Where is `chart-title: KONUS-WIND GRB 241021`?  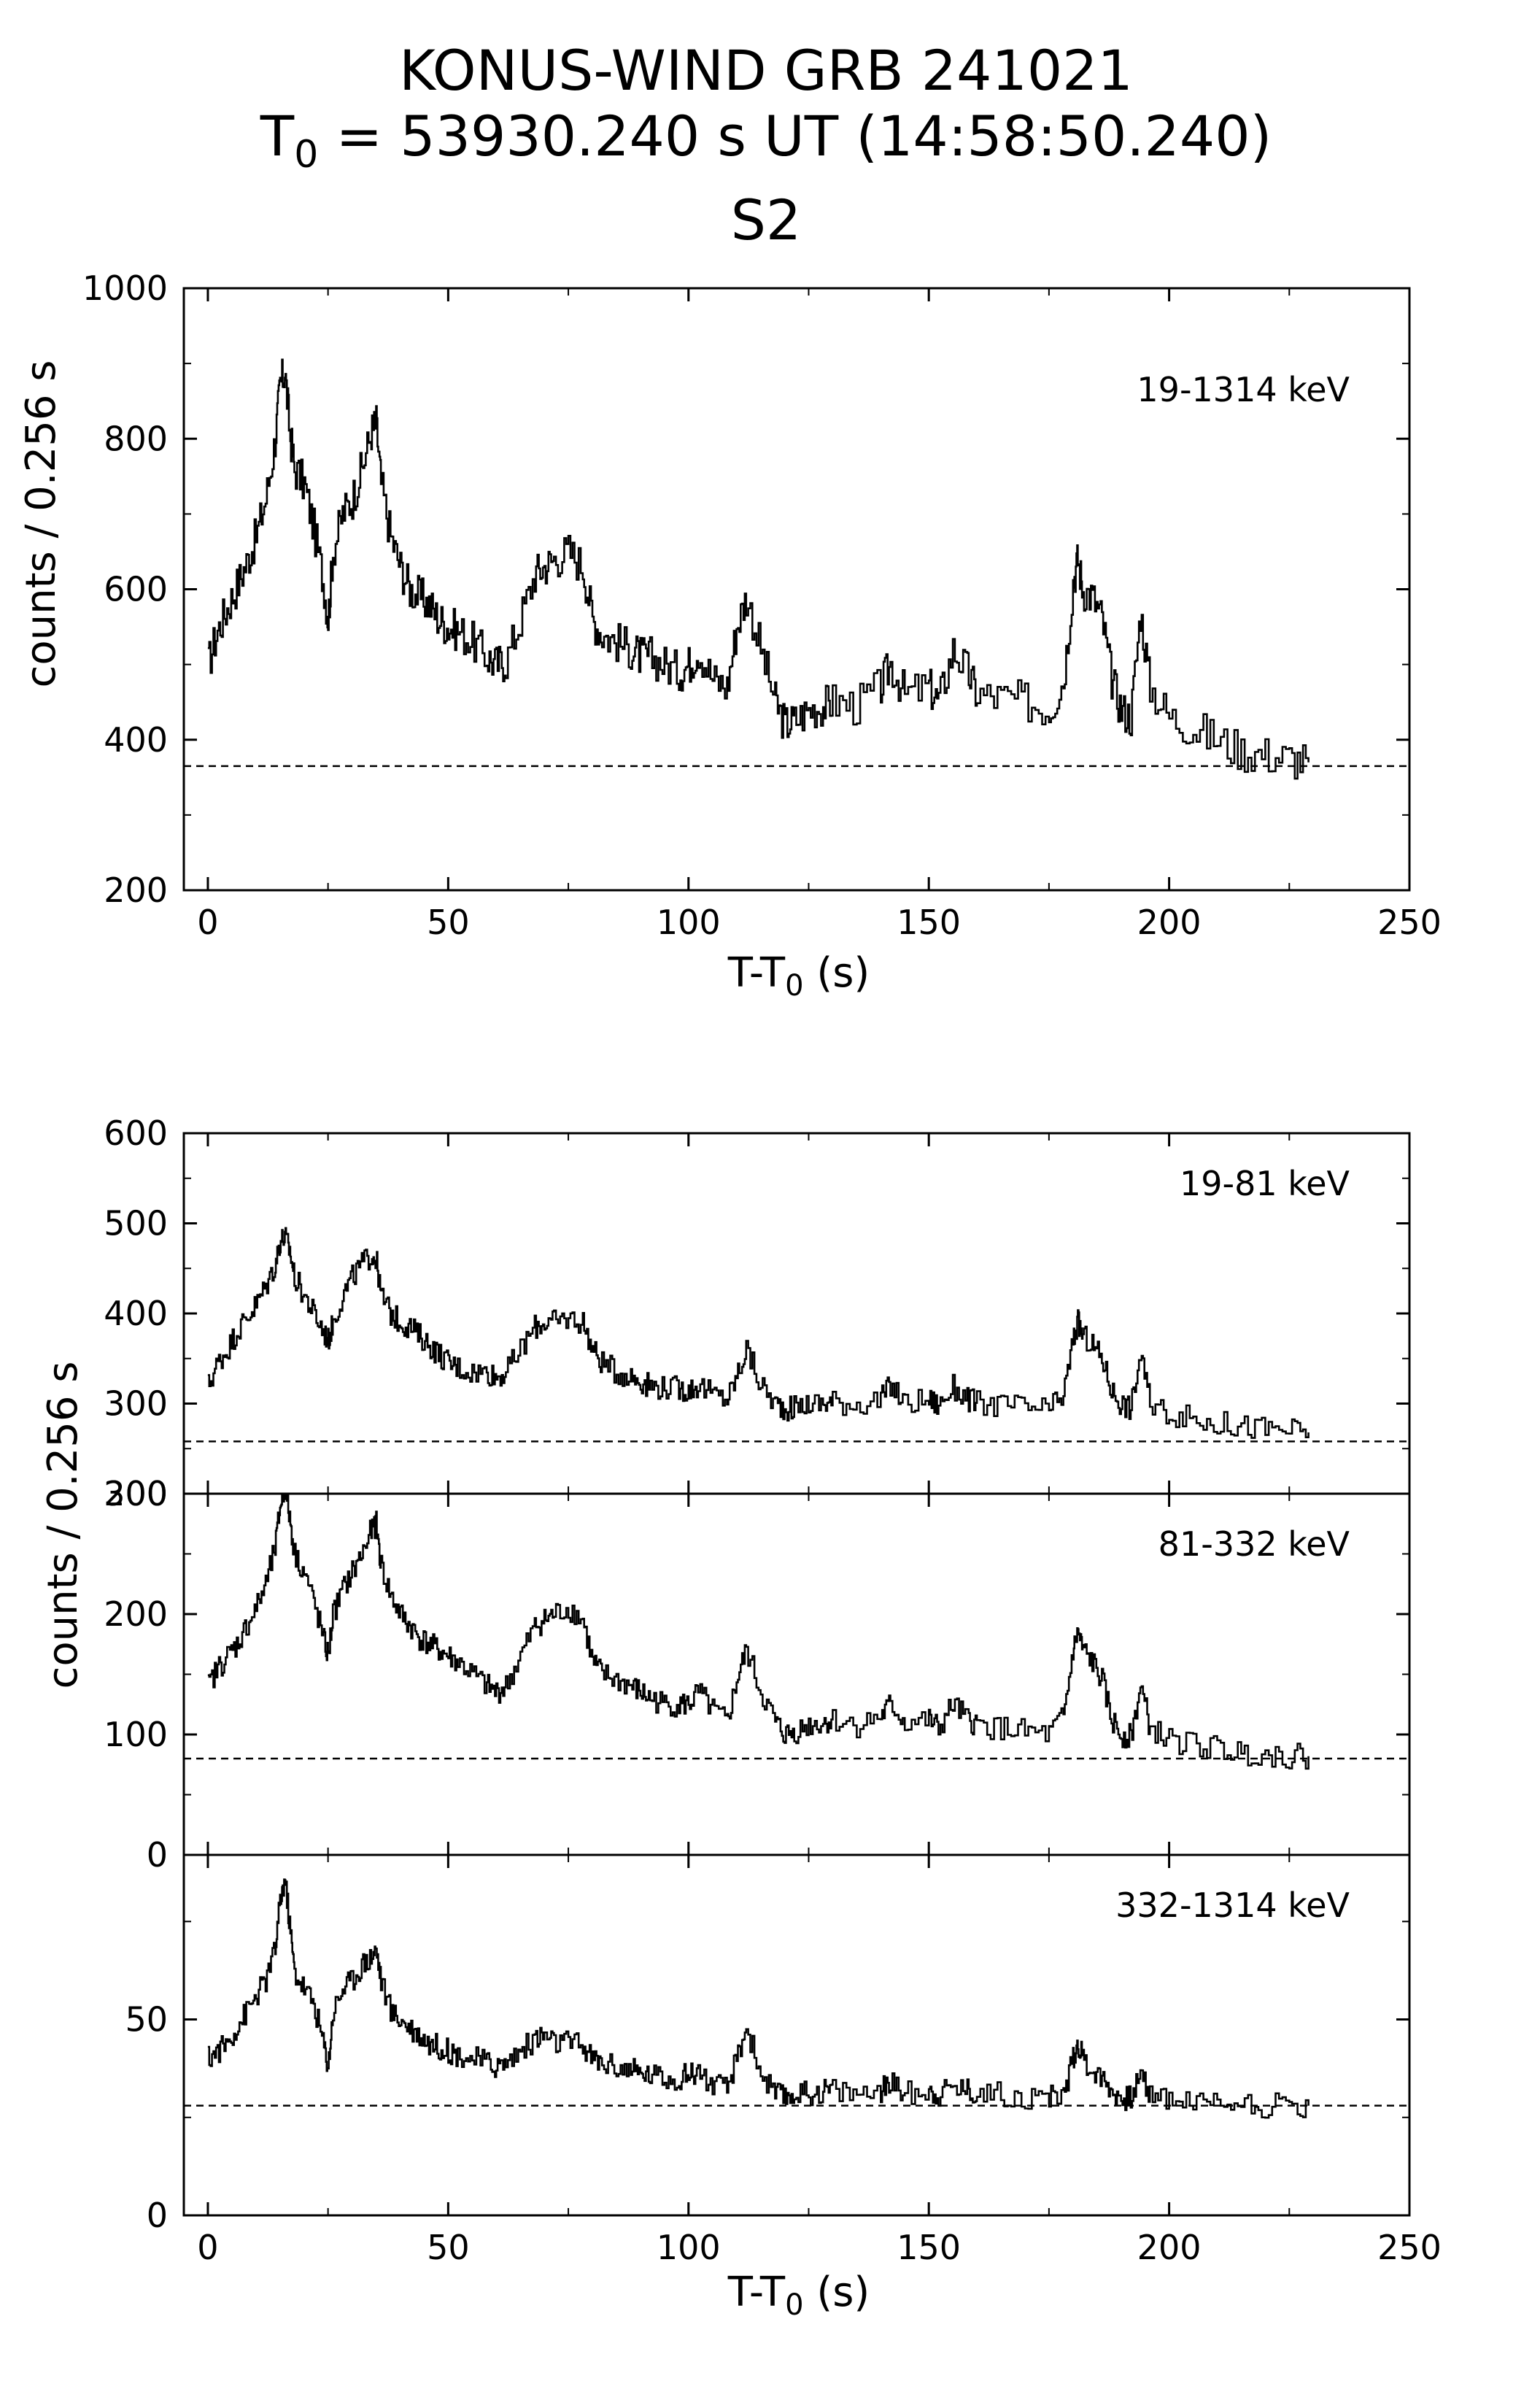 chart-title: KONUS-WIND GRB 241021 is located at coordinates (766, 70).